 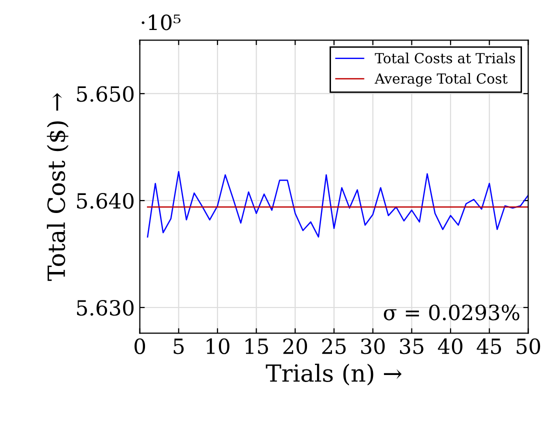 I want to click on x-tick-label: 30, so click(x=373, y=346).